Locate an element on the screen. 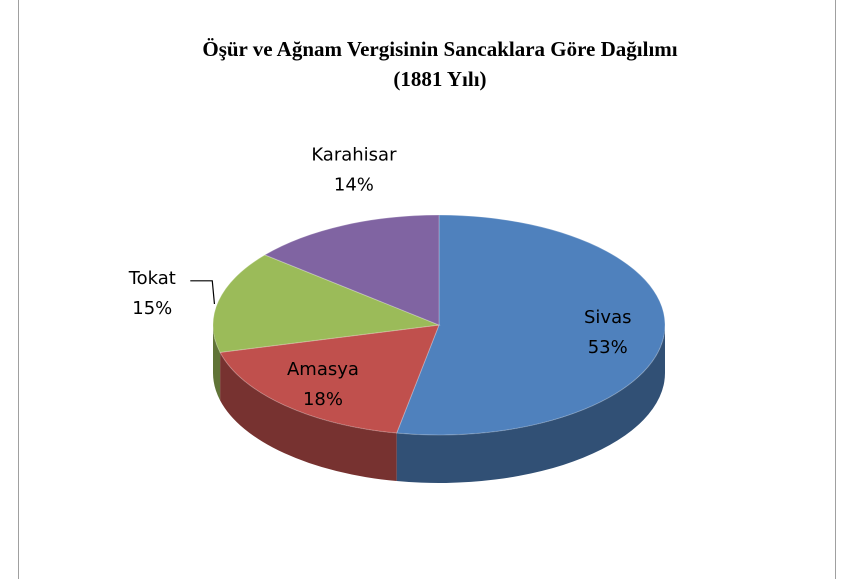 The image size is (850, 579). value-label: 18% is located at coordinates (323, 399).